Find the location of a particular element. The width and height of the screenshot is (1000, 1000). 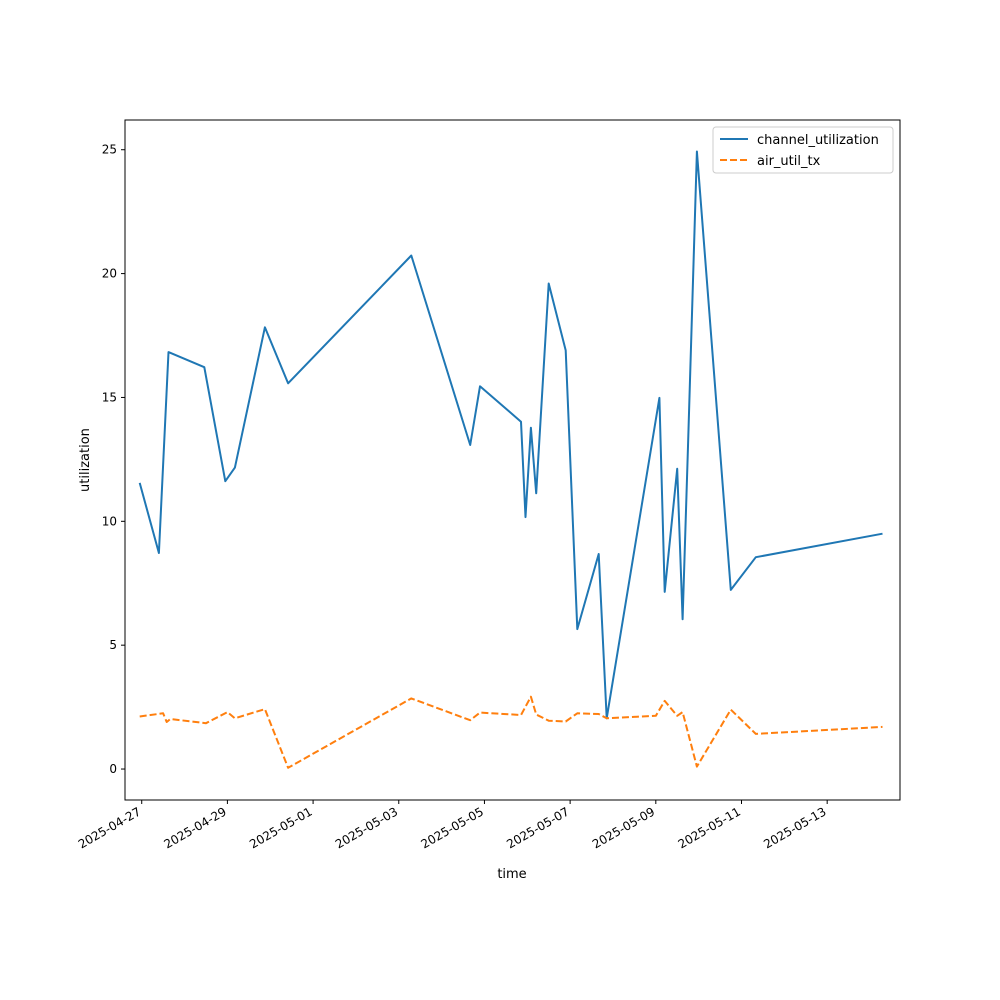

y-tick-label: 0 is located at coordinates (113, 769).